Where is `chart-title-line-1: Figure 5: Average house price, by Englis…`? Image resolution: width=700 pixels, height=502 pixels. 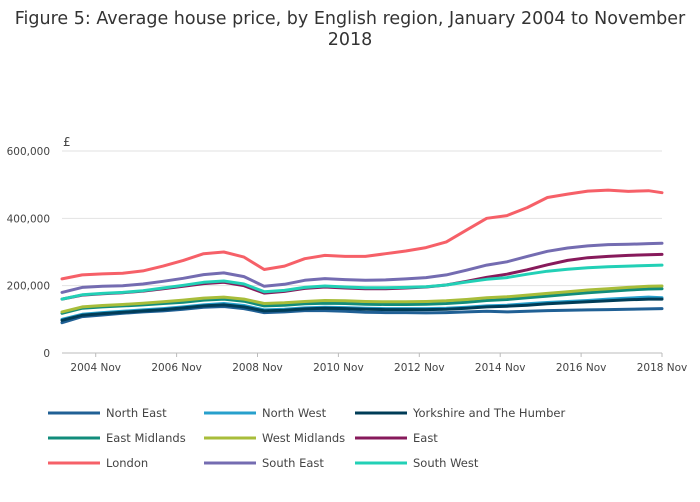 chart-title-line-1: Figure 5: Average house price, by Englis… is located at coordinates (350, 19).